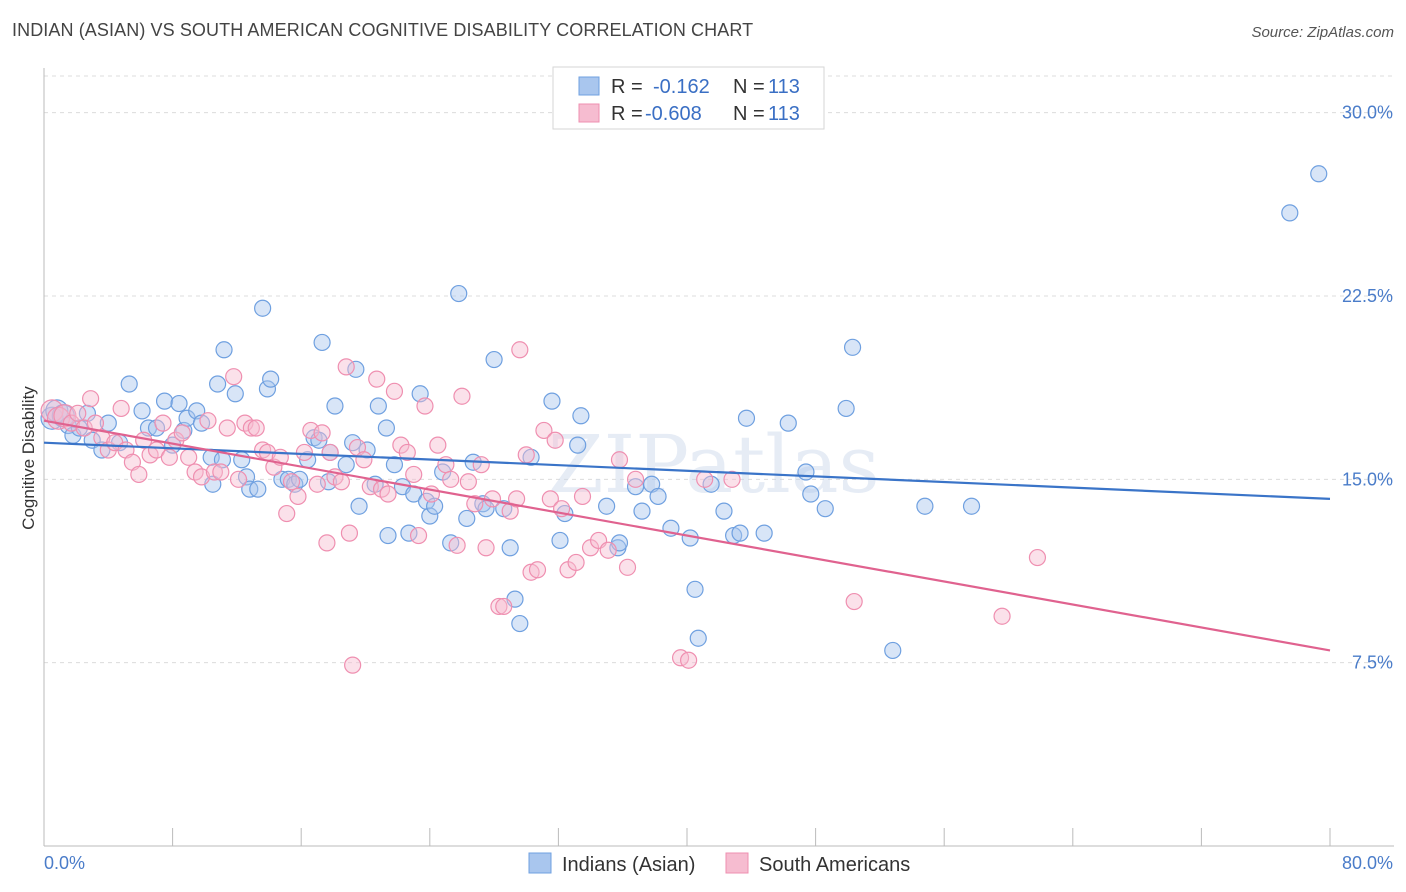  Describe the element at coordinates (1322, 32) in the screenshot. I see `chart-source: Source: ZipAtlas.com` at that location.